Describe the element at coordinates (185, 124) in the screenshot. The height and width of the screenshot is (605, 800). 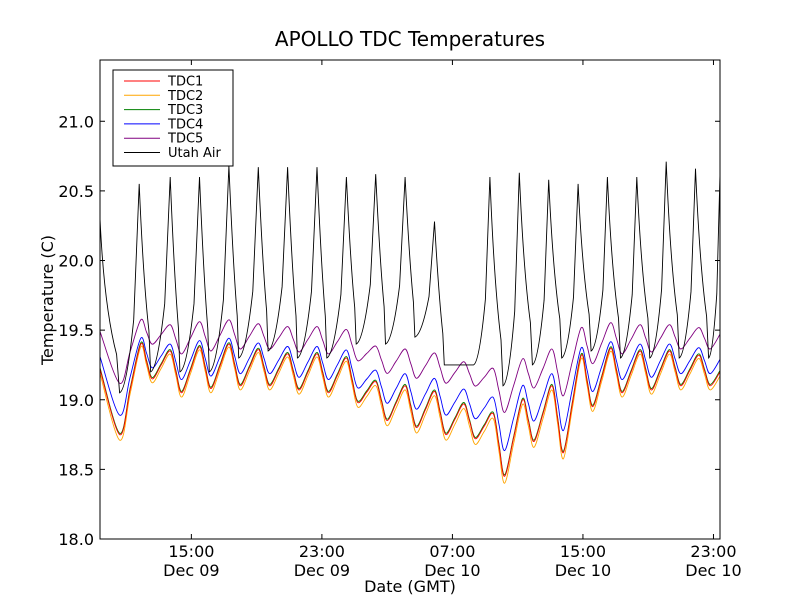
I see `legend-label: TDC4` at that location.